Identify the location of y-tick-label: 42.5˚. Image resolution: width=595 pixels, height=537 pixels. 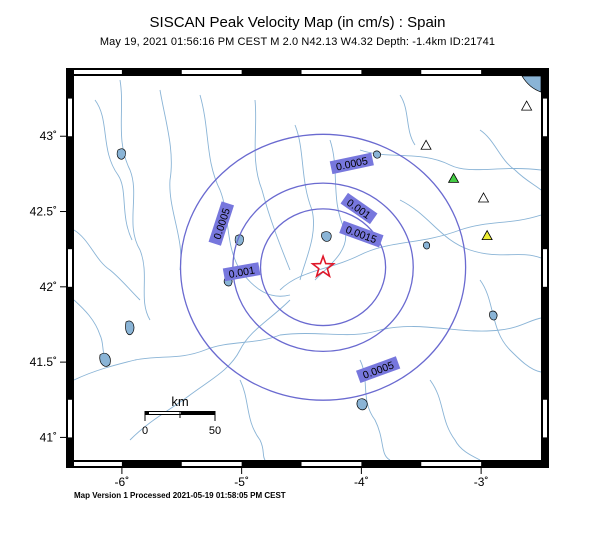
(43, 212).